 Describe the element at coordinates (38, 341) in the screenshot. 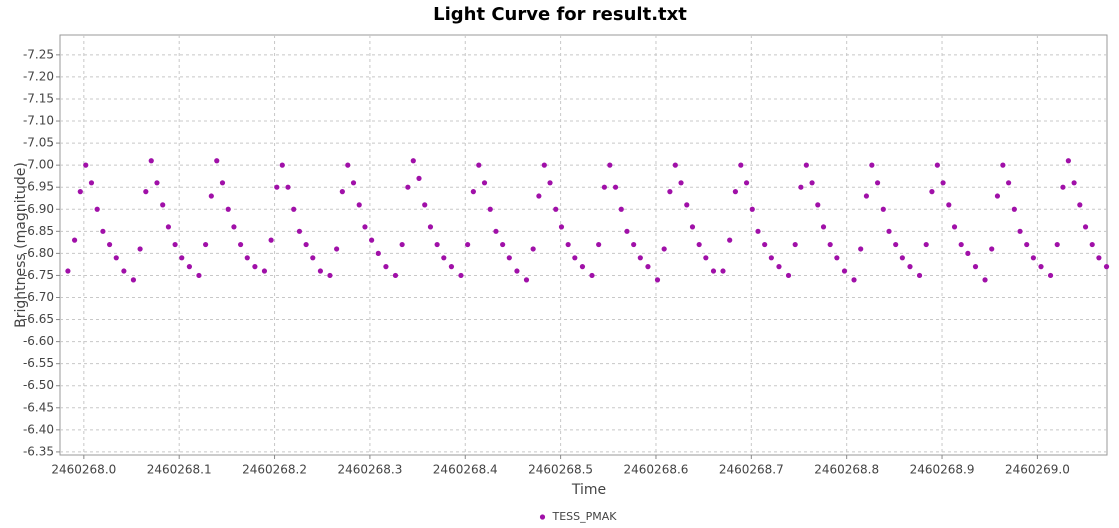

I see `y-tick-label: -6.60` at that location.